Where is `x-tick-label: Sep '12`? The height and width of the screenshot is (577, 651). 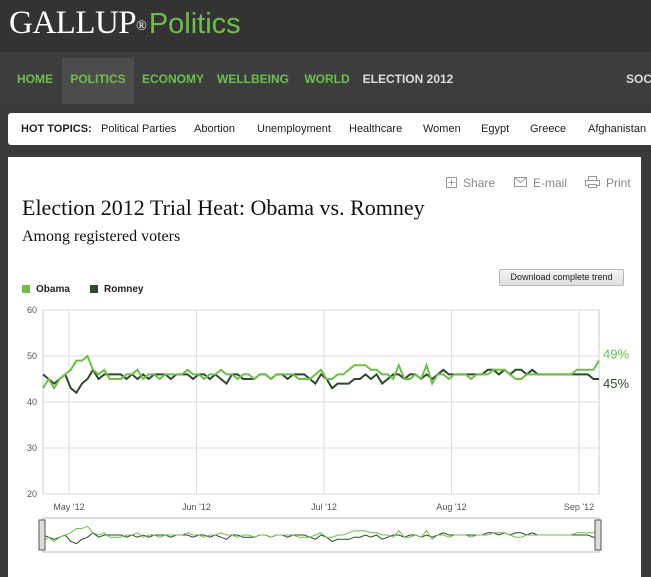
x-tick-label: Sep '12 is located at coordinates (579, 507).